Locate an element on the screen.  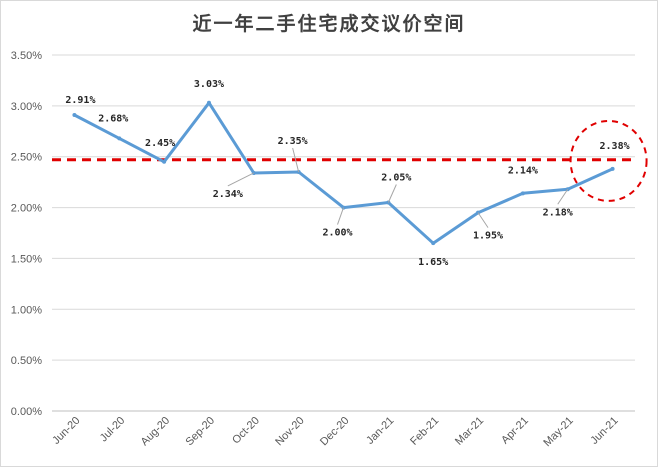
data-label: 2.34% is located at coordinates (228, 194).